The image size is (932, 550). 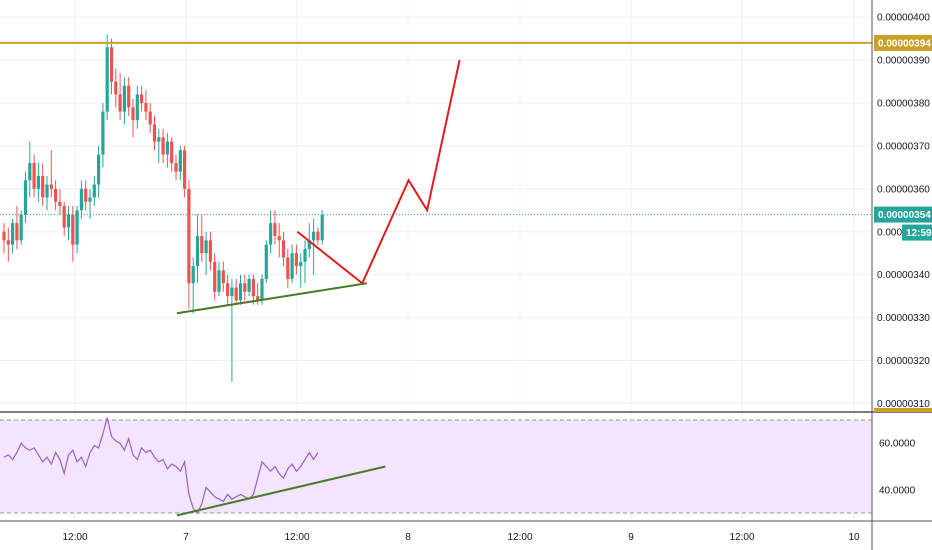 I want to click on last-price-tag-label: 0.00000354, so click(x=904, y=215).